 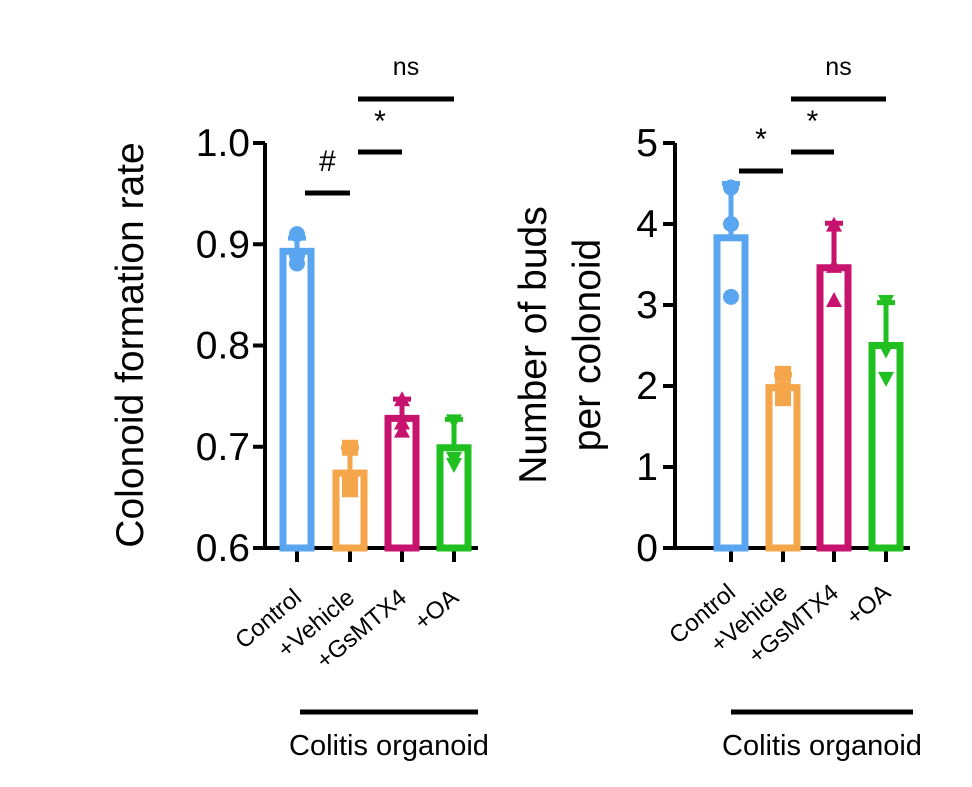 What do you see at coordinates (647, 467) in the screenshot?
I see `chart2-y-tick-label: 1` at bounding box center [647, 467].